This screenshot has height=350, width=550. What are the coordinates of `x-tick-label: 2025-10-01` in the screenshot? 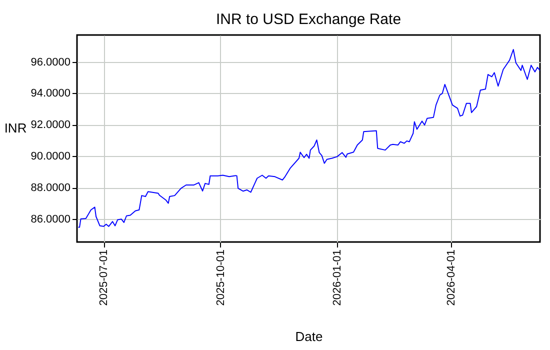 It's located at (220, 278).